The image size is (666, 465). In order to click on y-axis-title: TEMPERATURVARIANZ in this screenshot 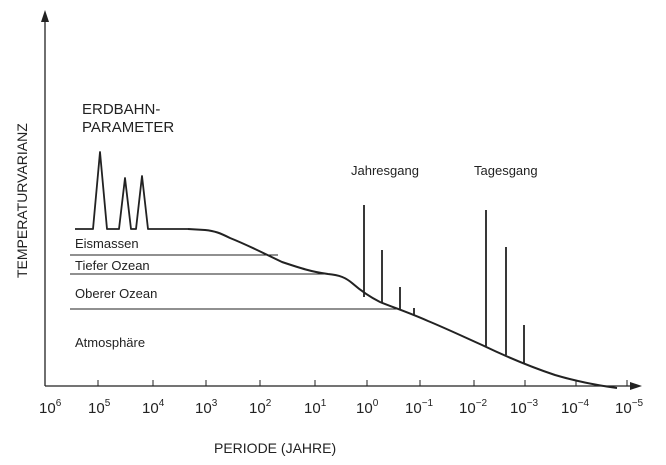, I will do `click(22, 200)`.